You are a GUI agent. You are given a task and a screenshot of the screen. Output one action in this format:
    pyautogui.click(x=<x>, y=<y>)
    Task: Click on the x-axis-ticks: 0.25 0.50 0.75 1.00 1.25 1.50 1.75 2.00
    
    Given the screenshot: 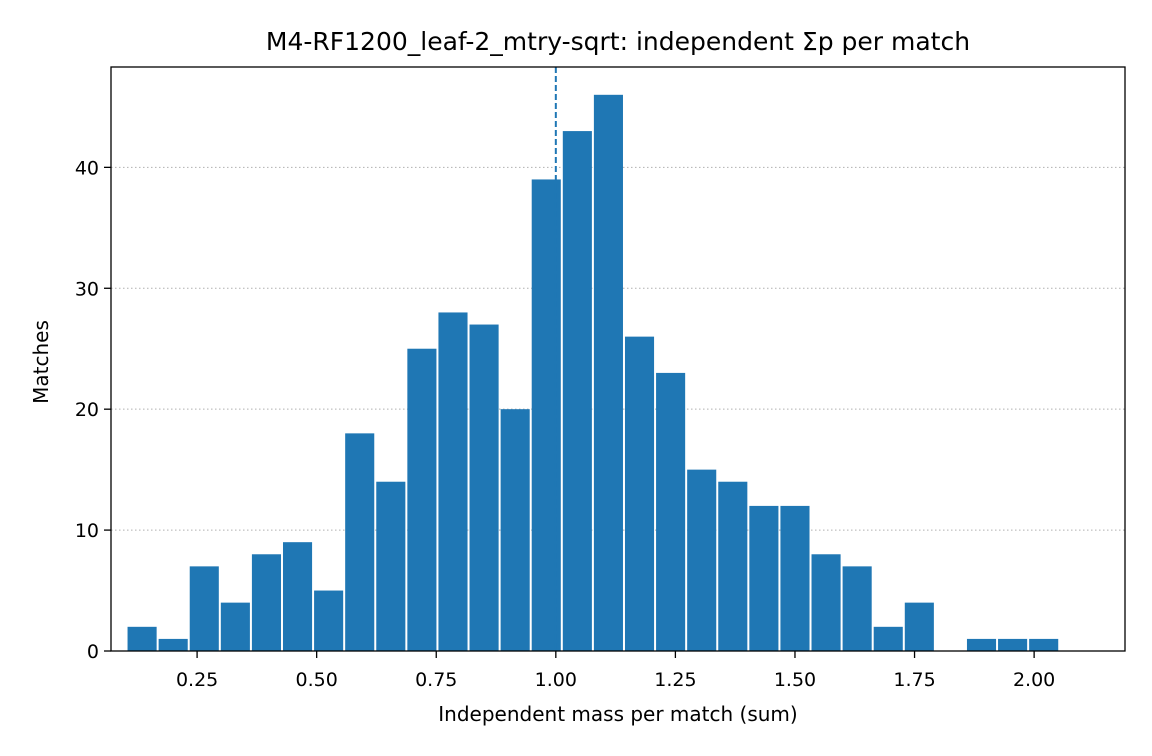 What is the action you would take?
    pyautogui.click(x=615, y=671)
    